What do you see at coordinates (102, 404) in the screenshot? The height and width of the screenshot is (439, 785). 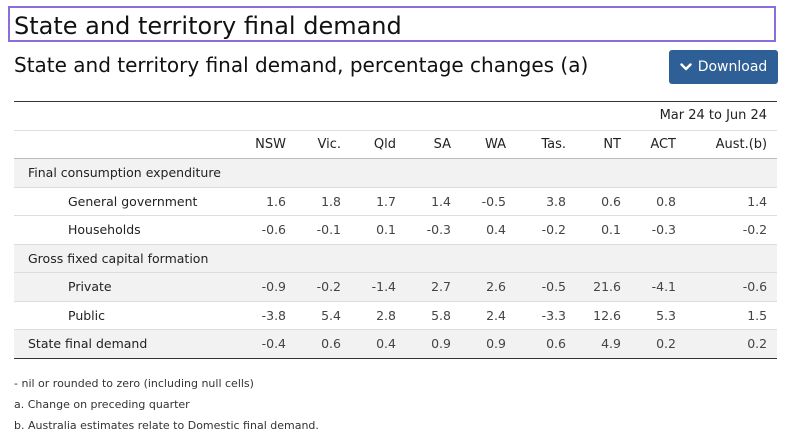 I see `footnote-a: a. Change on preceding quarter` at bounding box center [102, 404].